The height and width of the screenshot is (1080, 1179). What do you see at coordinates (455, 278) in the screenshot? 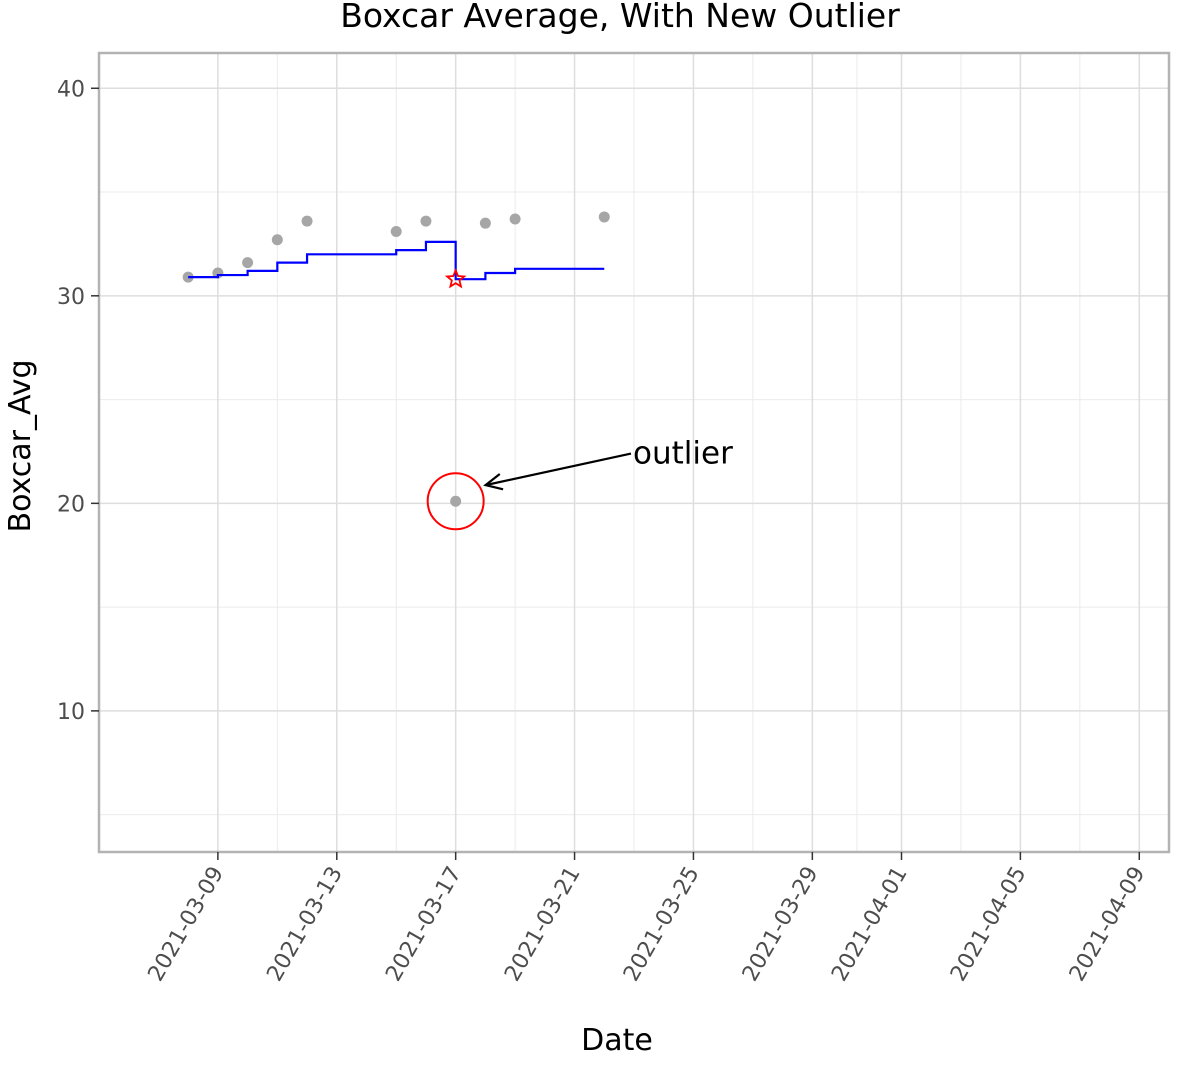
I see `star-marker` at bounding box center [455, 278].